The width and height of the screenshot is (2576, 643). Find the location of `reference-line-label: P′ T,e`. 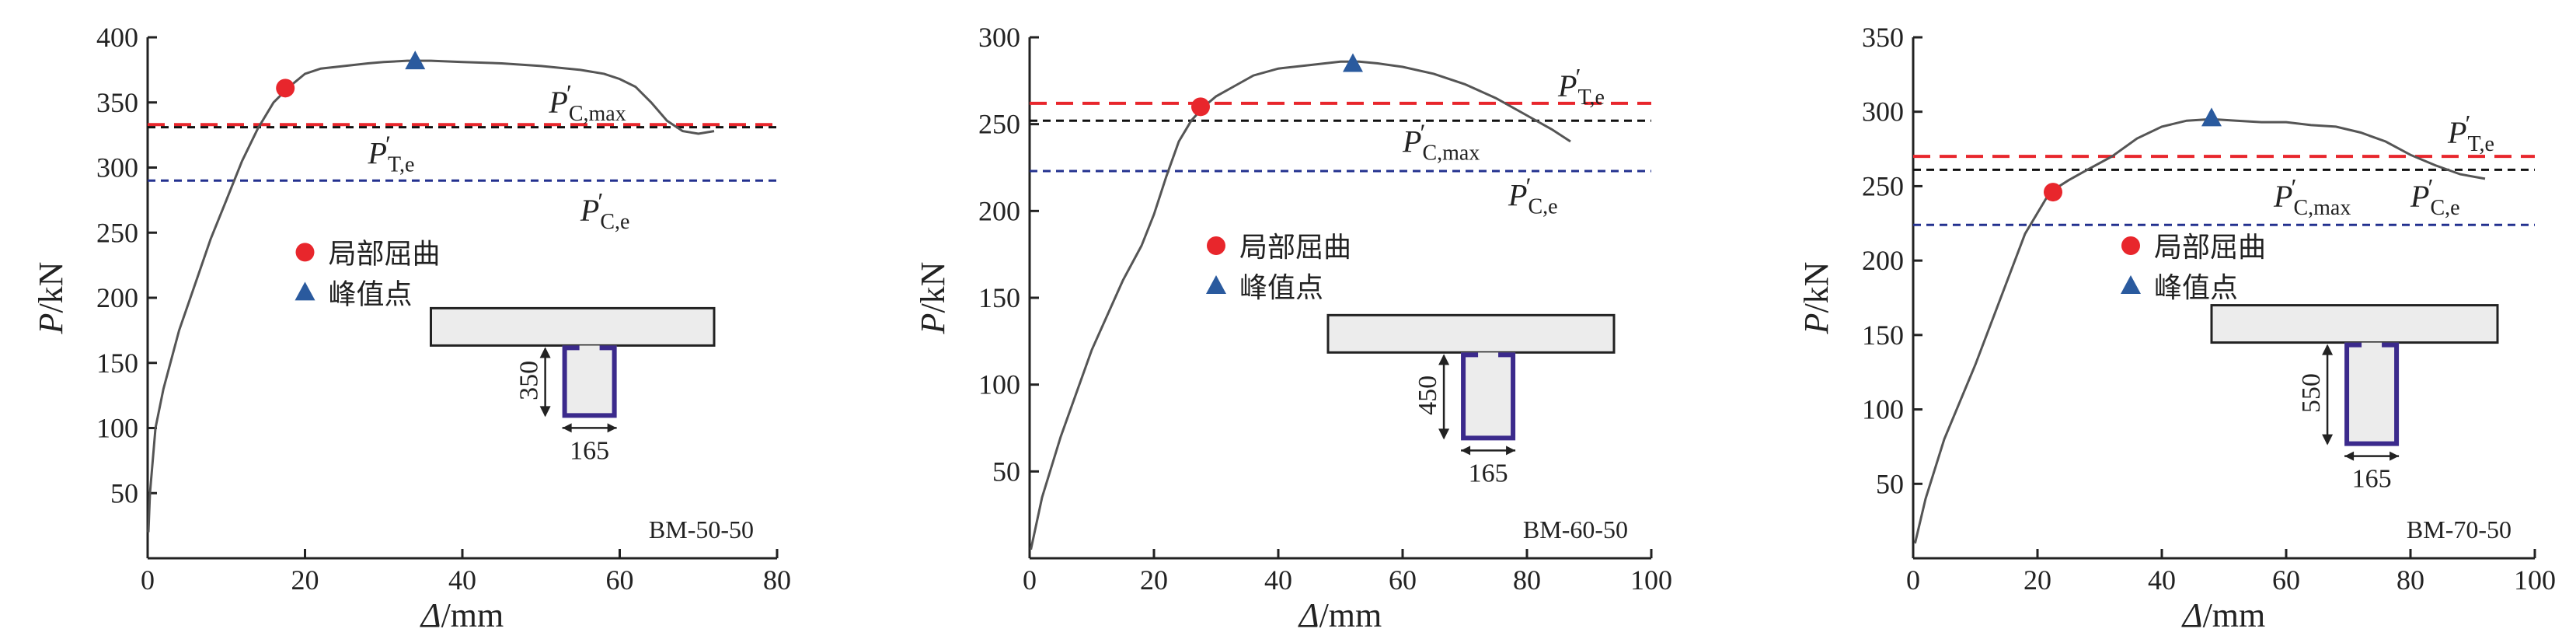

reference-line-label: P′ T,e is located at coordinates (2470, 133).